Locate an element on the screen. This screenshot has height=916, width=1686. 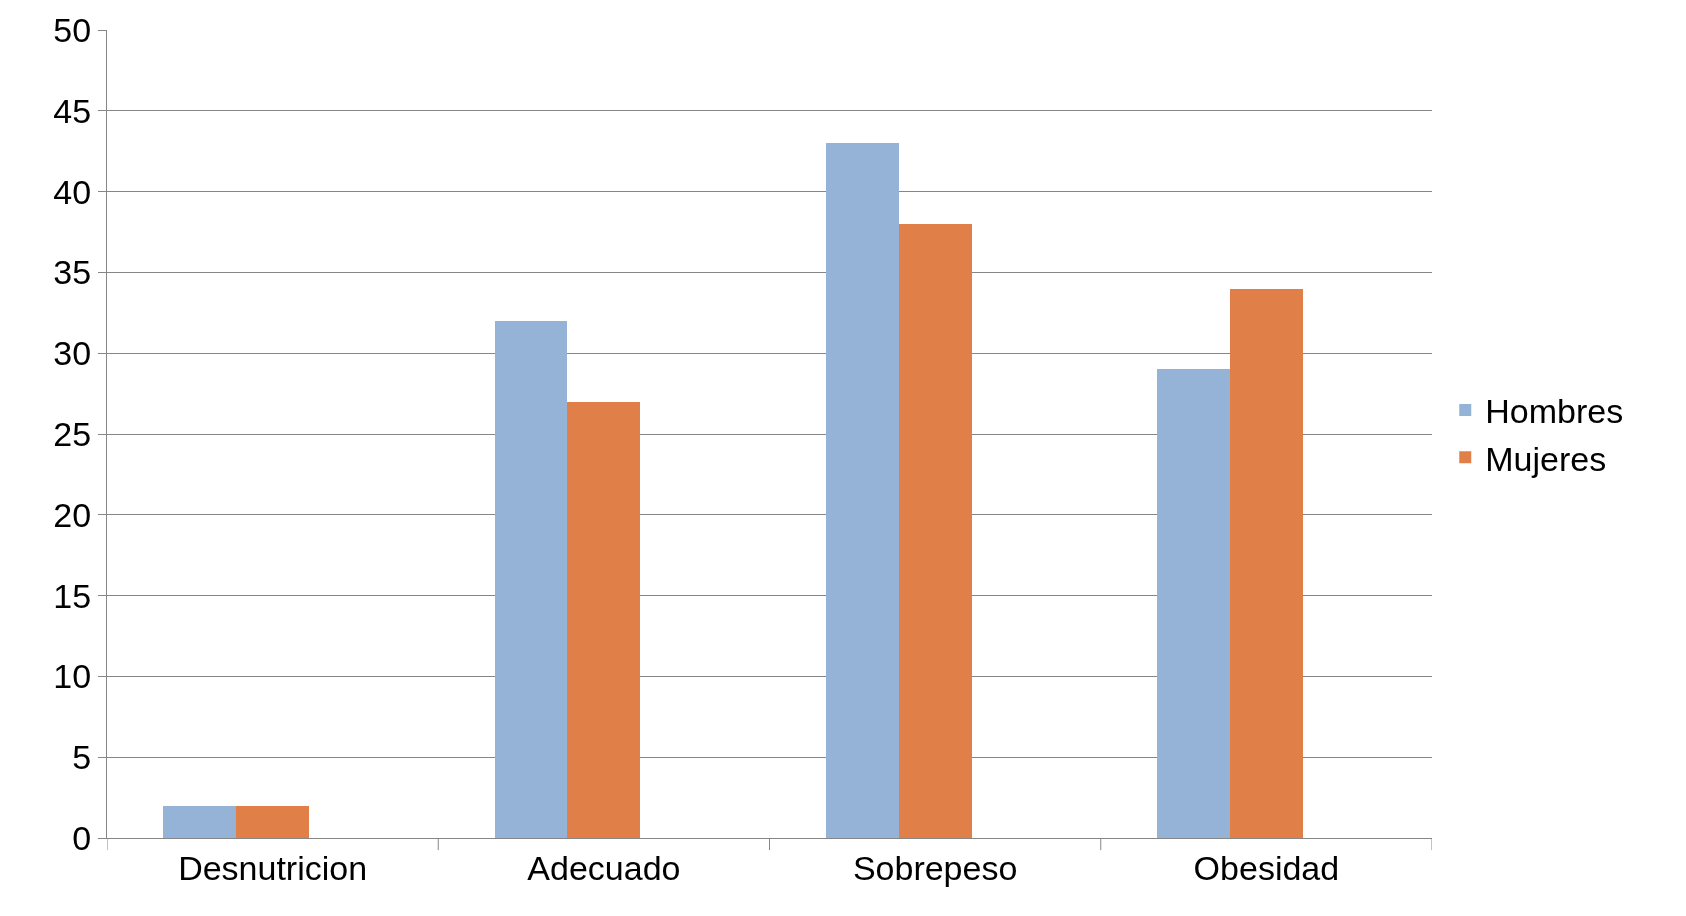
y-tick-label: 50 is located at coordinates (72, 29).